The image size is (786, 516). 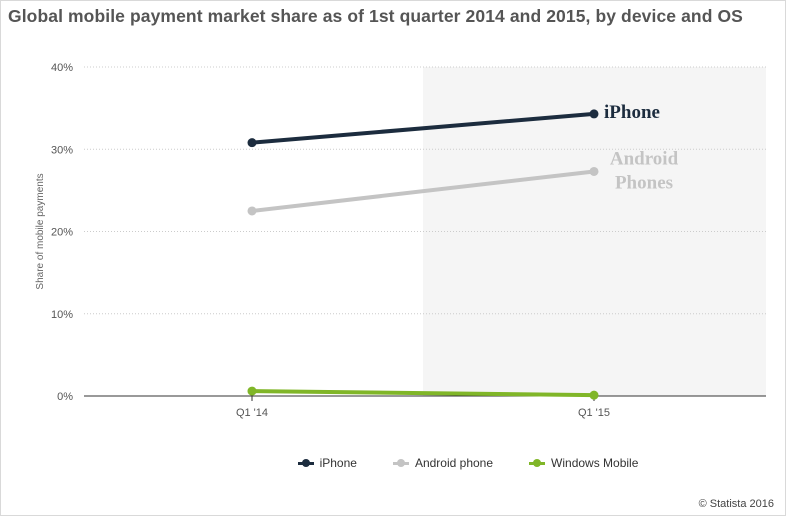 What do you see at coordinates (595, 463) in the screenshot?
I see `legend-label: Windows Mobile` at bounding box center [595, 463].